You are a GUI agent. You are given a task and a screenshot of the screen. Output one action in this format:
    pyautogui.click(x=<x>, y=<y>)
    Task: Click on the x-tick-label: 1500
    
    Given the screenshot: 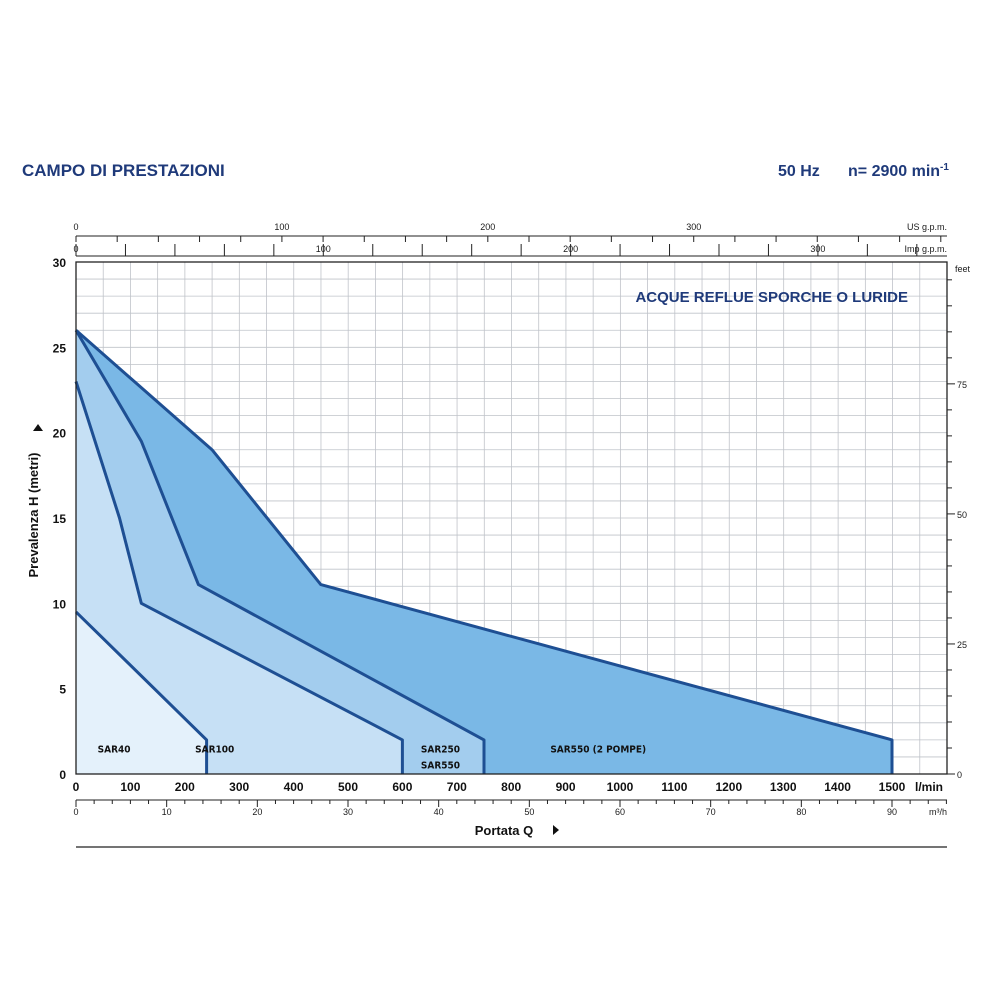 What is the action you would take?
    pyautogui.click(x=892, y=787)
    